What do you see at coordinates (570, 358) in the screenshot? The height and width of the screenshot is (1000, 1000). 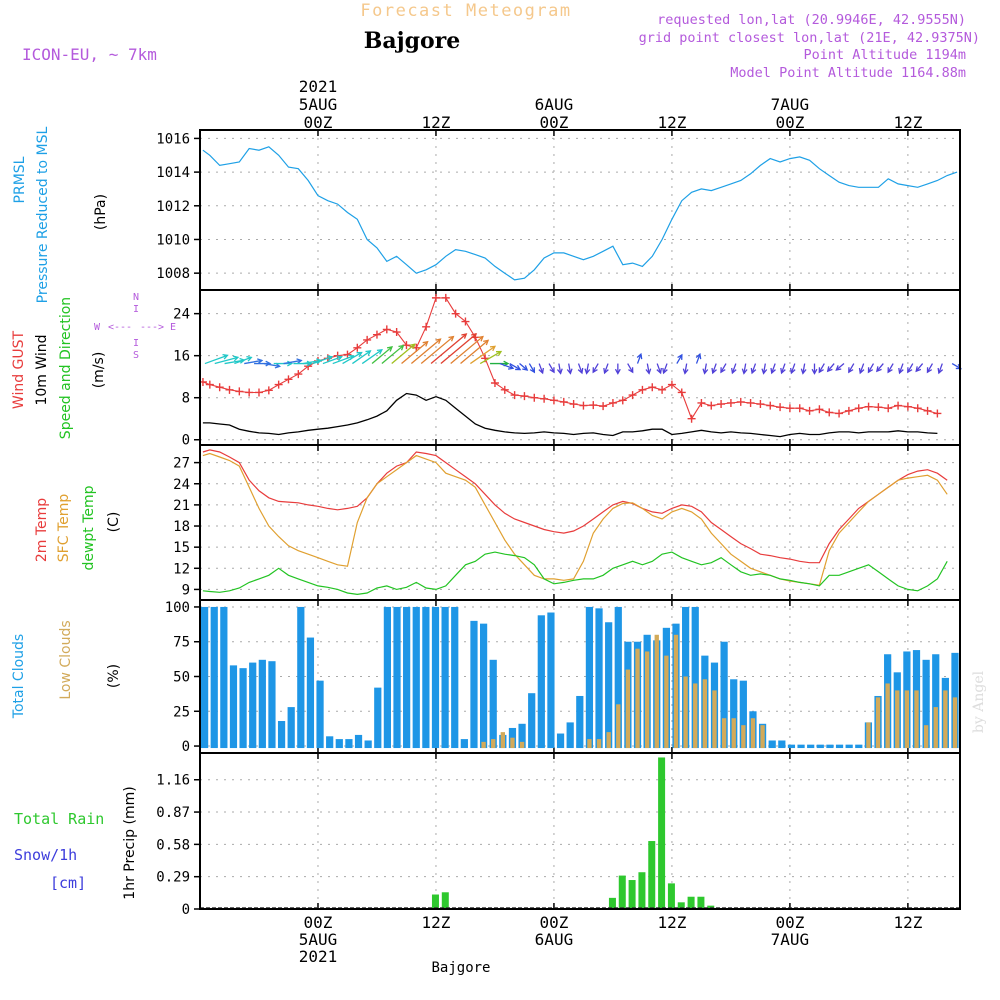 I see `gust-line` at bounding box center [570, 358].